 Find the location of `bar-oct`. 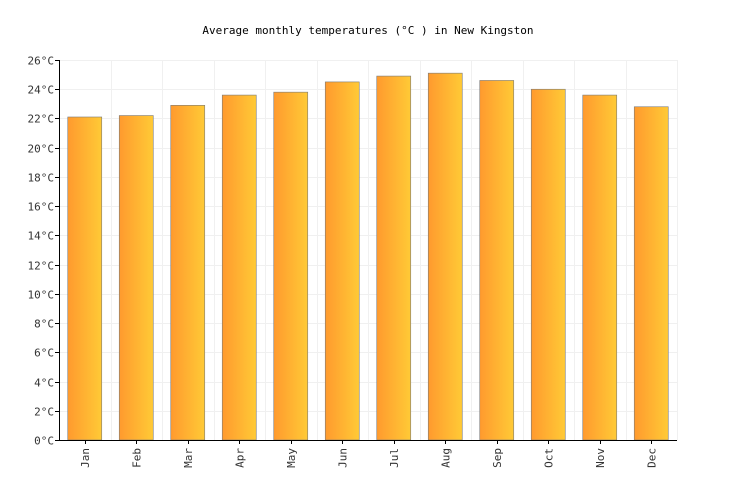

bar-oct is located at coordinates (548, 264).